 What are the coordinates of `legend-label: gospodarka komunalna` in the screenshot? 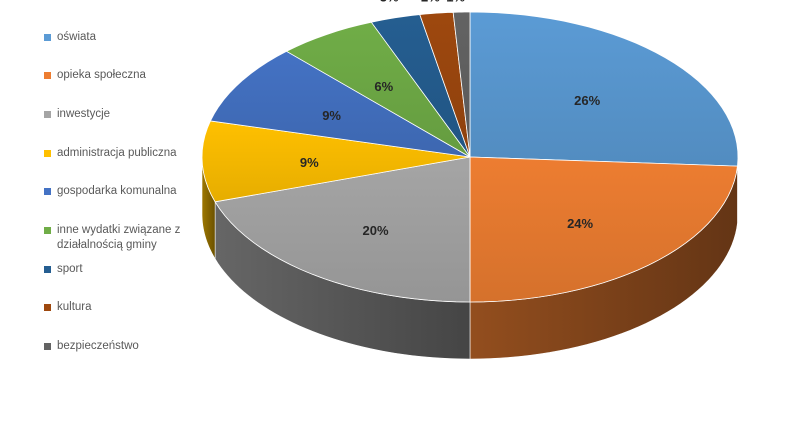 It's located at (117, 191).